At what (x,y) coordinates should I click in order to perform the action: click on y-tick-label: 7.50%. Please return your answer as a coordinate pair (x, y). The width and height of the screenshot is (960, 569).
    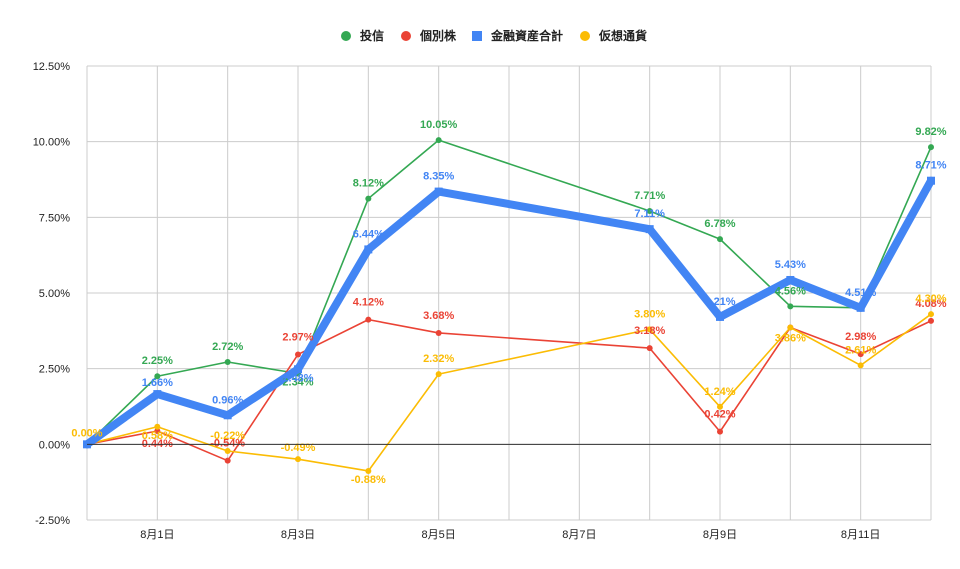
    Looking at the image, I should click on (54, 218).